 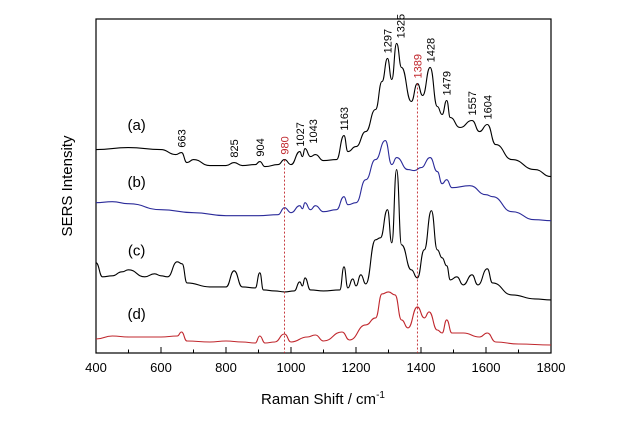 What do you see at coordinates (291, 367) in the screenshot?
I see `x-tick-label: 1000` at bounding box center [291, 367].